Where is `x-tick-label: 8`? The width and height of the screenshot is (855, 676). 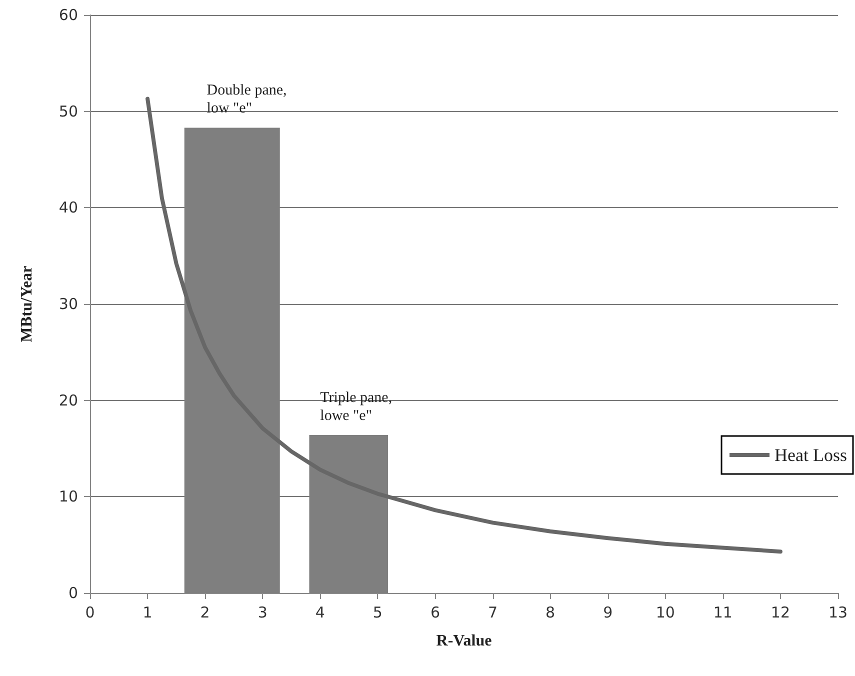
x-tick-label: 8 is located at coordinates (551, 613).